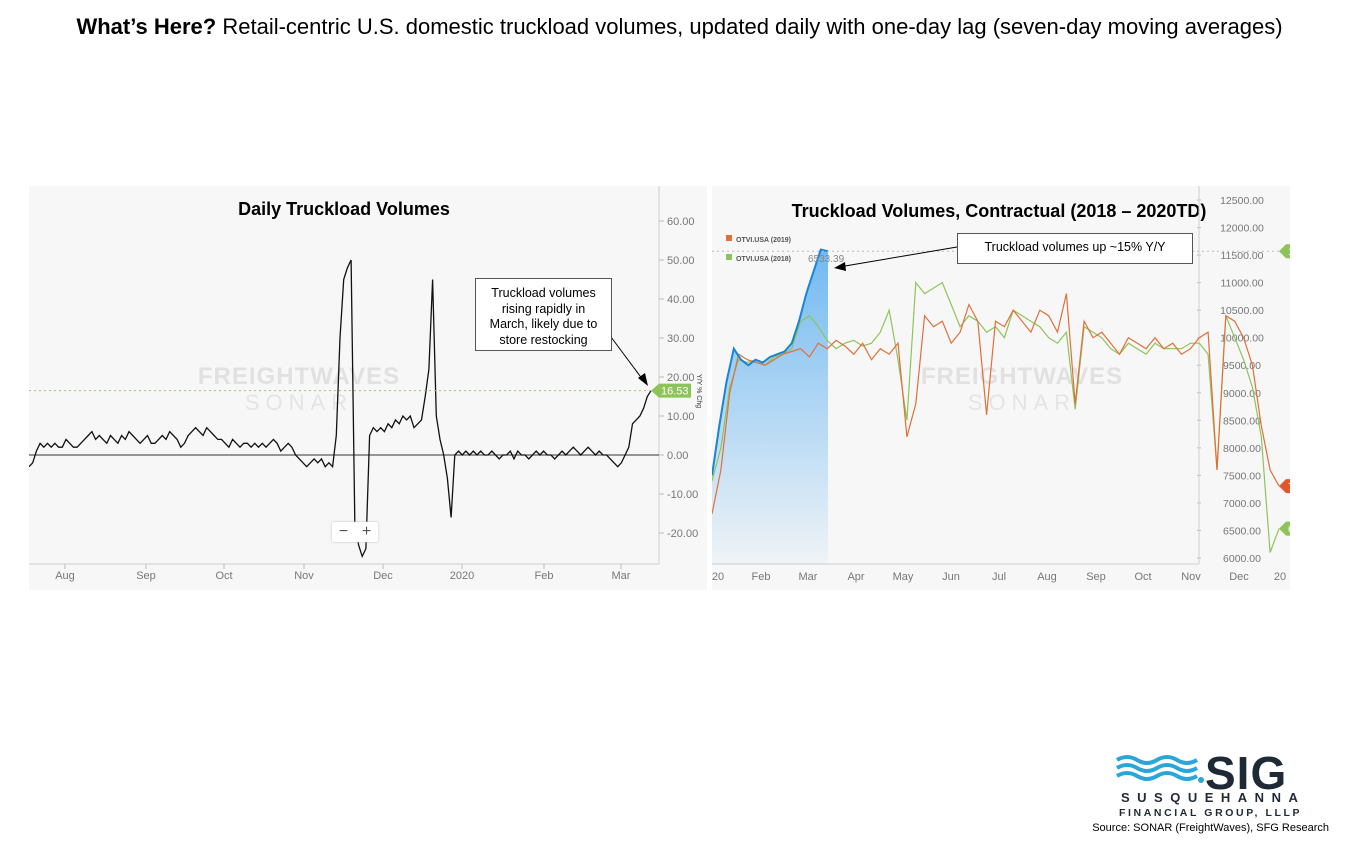  What do you see at coordinates (1213, 797) in the screenshot?
I see `logo-name: SUSQUEHANNA` at bounding box center [1213, 797].